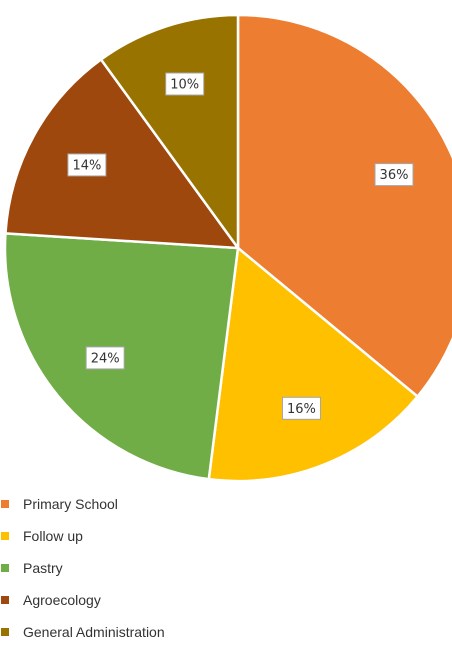  I want to click on legend-label: Primary School, so click(70, 504).